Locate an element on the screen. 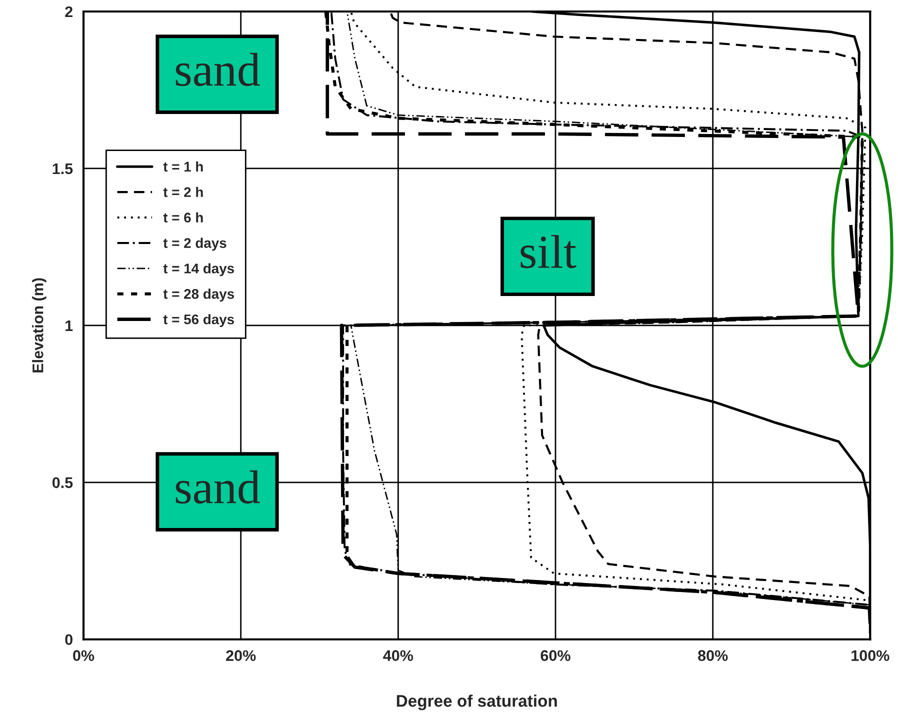 The height and width of the screenshot is (720, 898). y-tick-label: 1 is located at coordinates (69, 325).